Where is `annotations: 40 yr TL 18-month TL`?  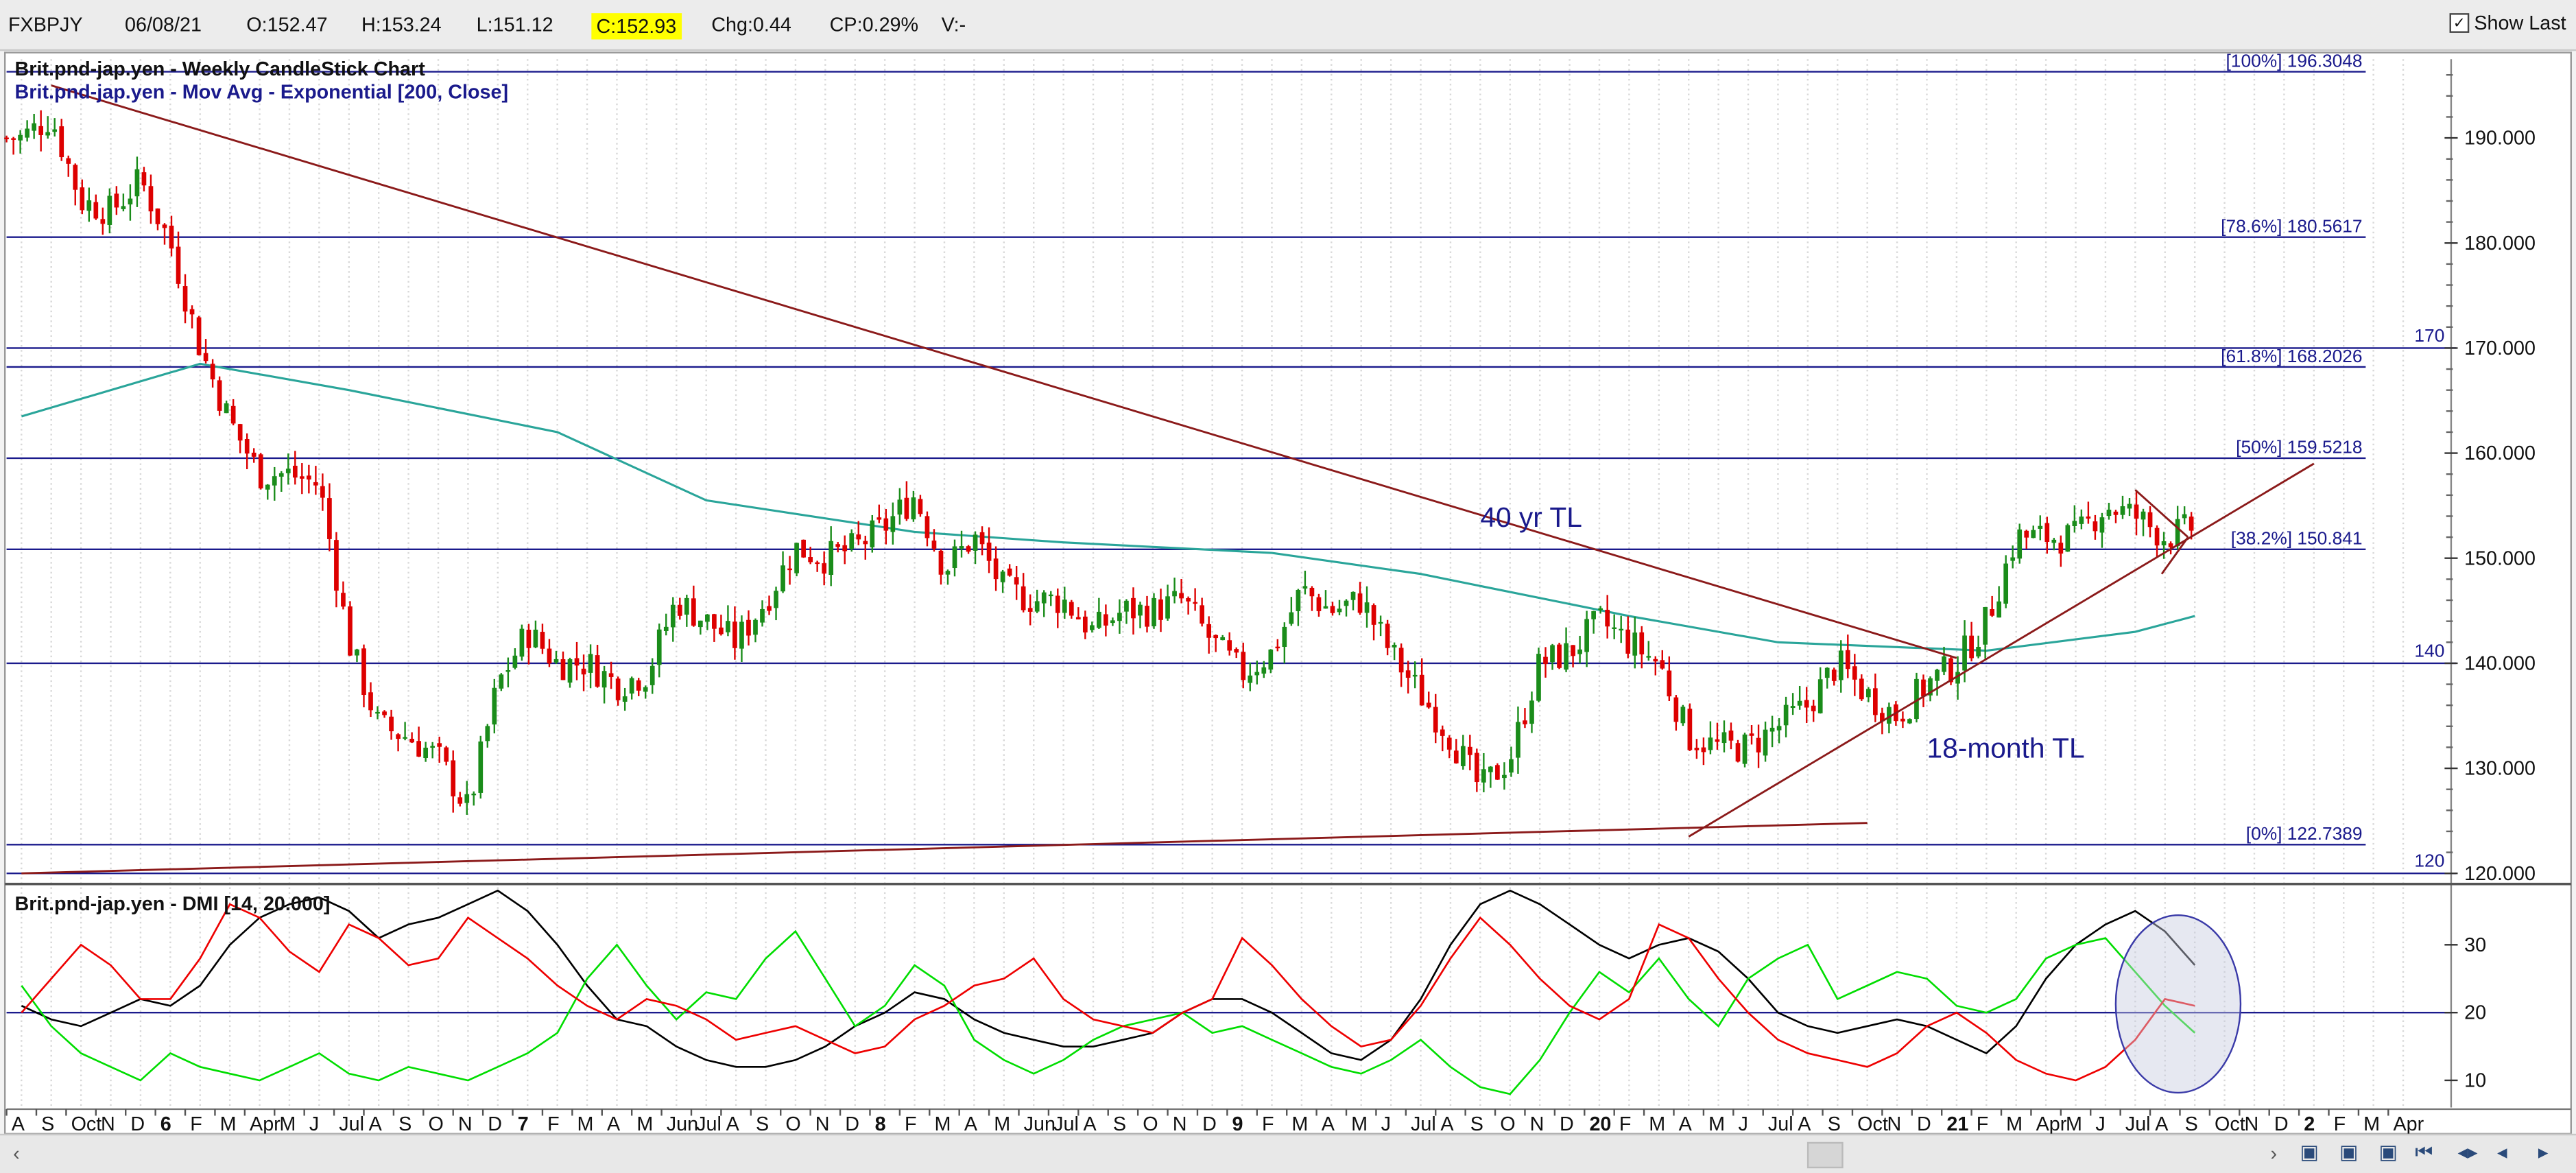
annotations: 40 yr TL 18-month TL is located at coordinates (1782, 632).